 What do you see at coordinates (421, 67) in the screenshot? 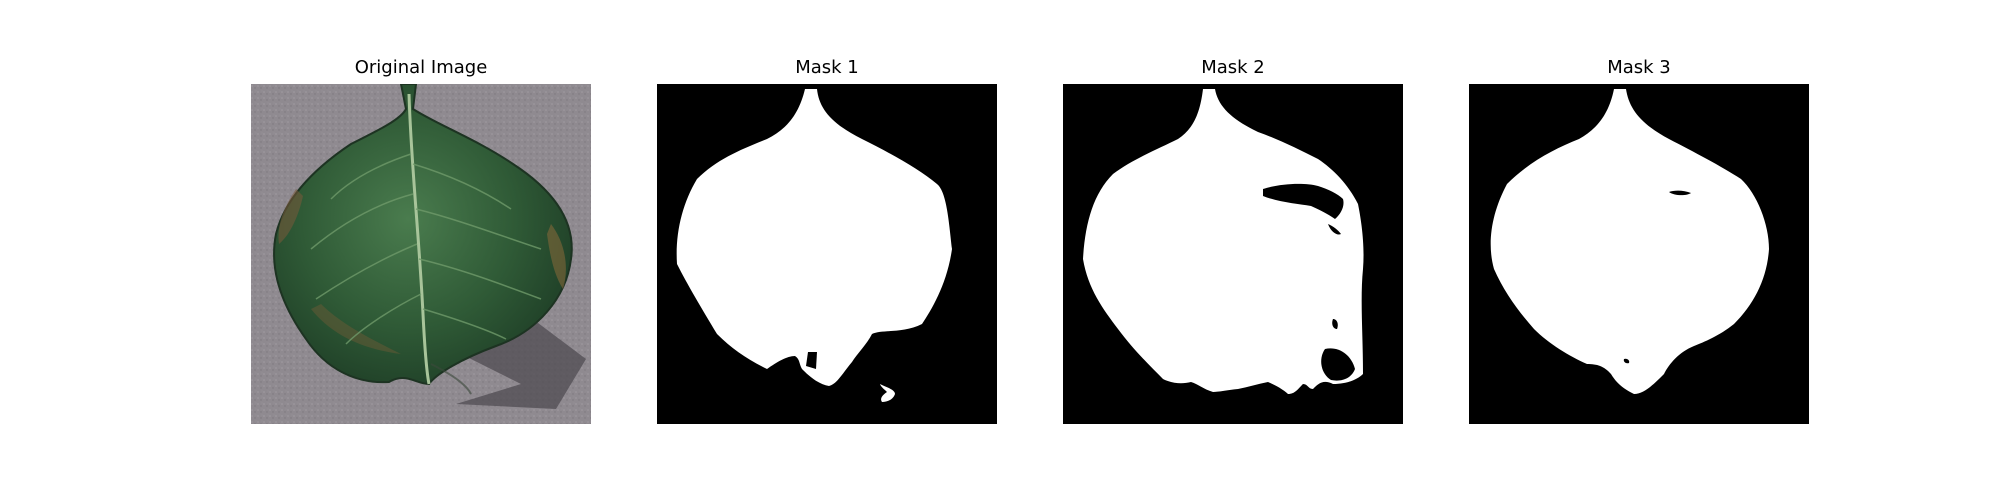
I see `panel-title: Original Image` at bounding box center [421, 67].